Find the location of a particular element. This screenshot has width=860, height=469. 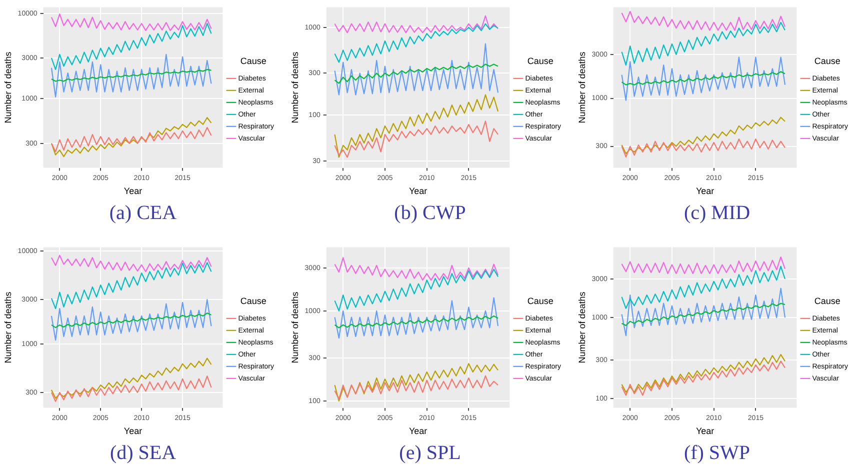

text: (e) SPL is located at coordinates (430, 453).